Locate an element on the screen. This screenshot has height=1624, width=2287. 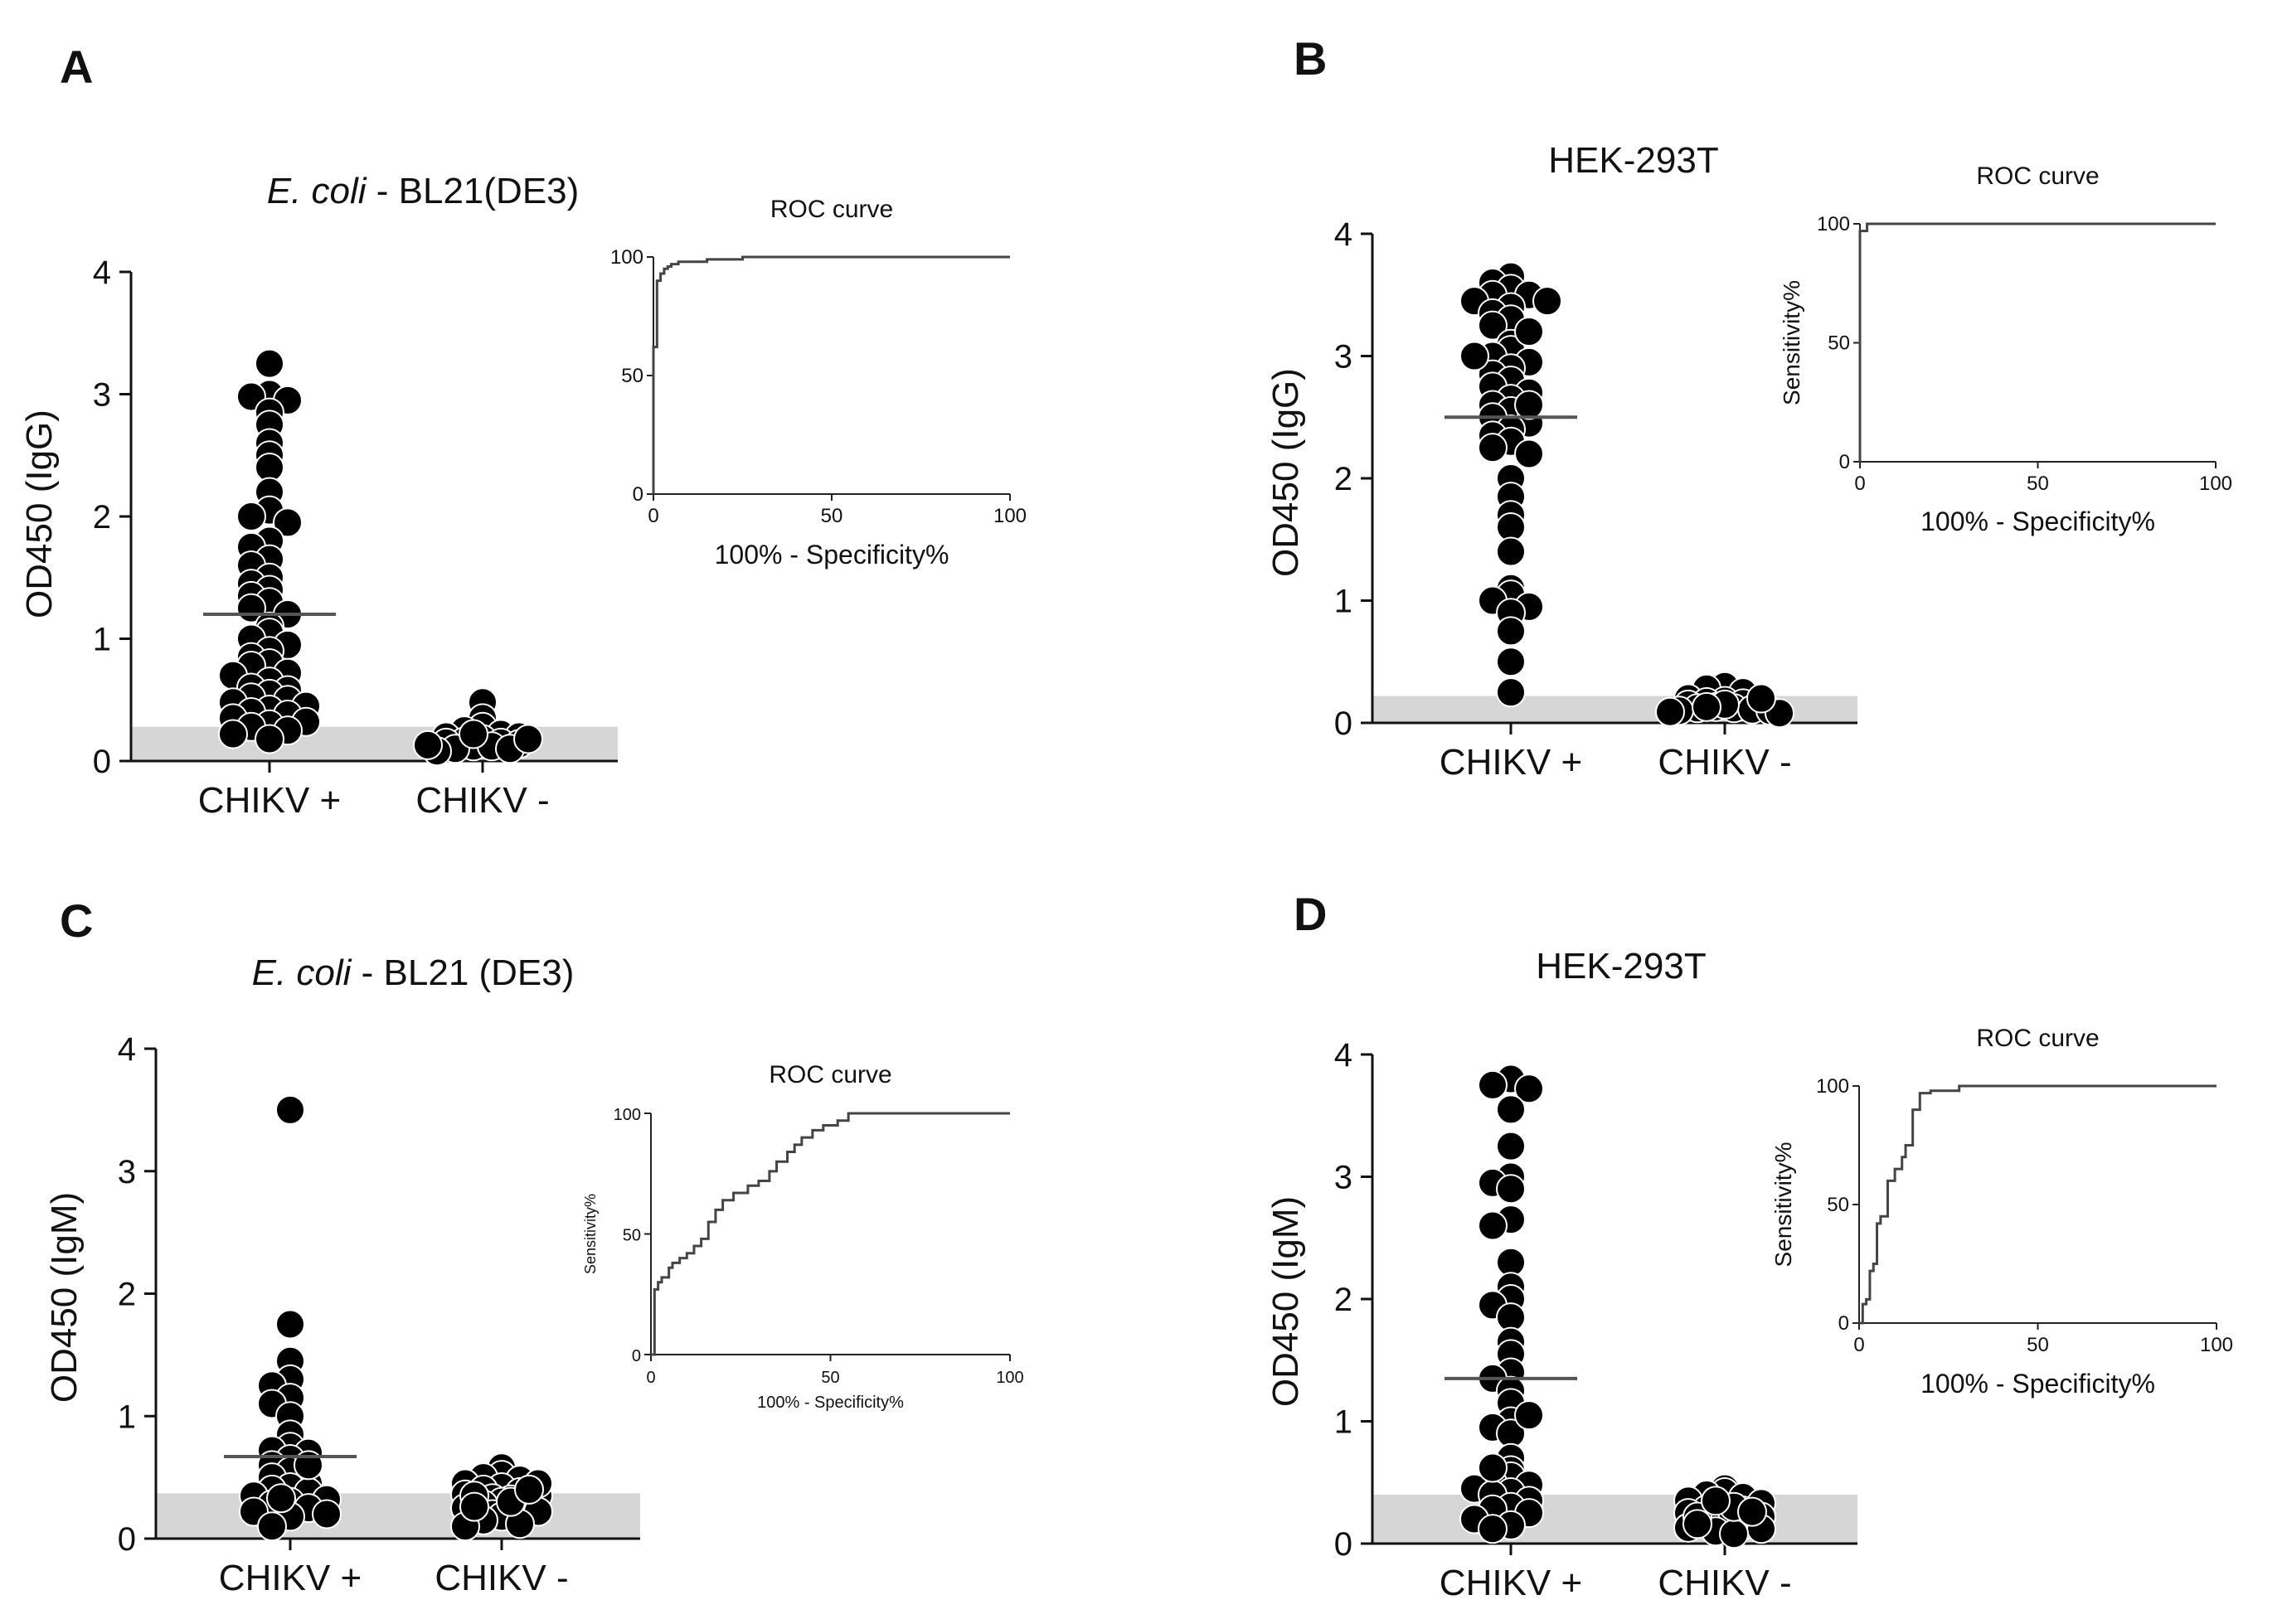
panel-c-title-italic: E. coli is located at coordinates (302, 973).